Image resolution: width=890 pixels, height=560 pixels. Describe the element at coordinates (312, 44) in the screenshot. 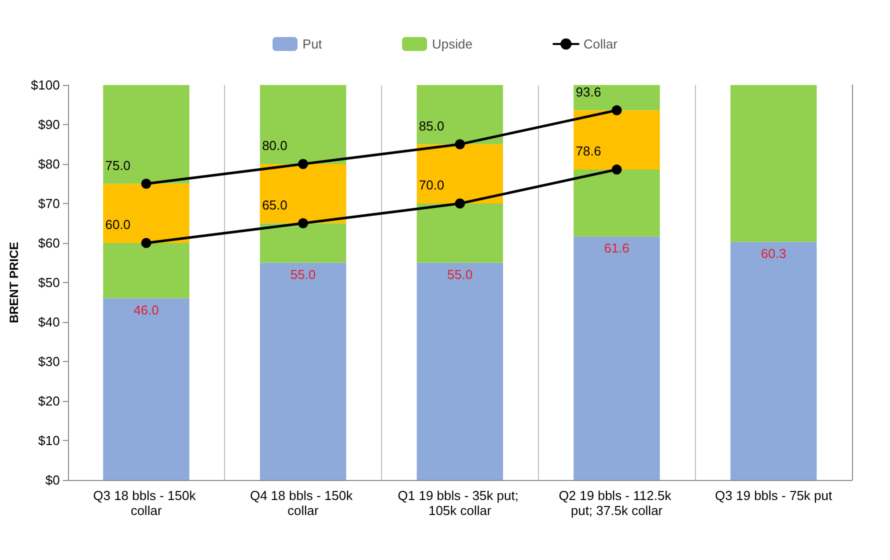

I see `legend-label: Put` at that location.